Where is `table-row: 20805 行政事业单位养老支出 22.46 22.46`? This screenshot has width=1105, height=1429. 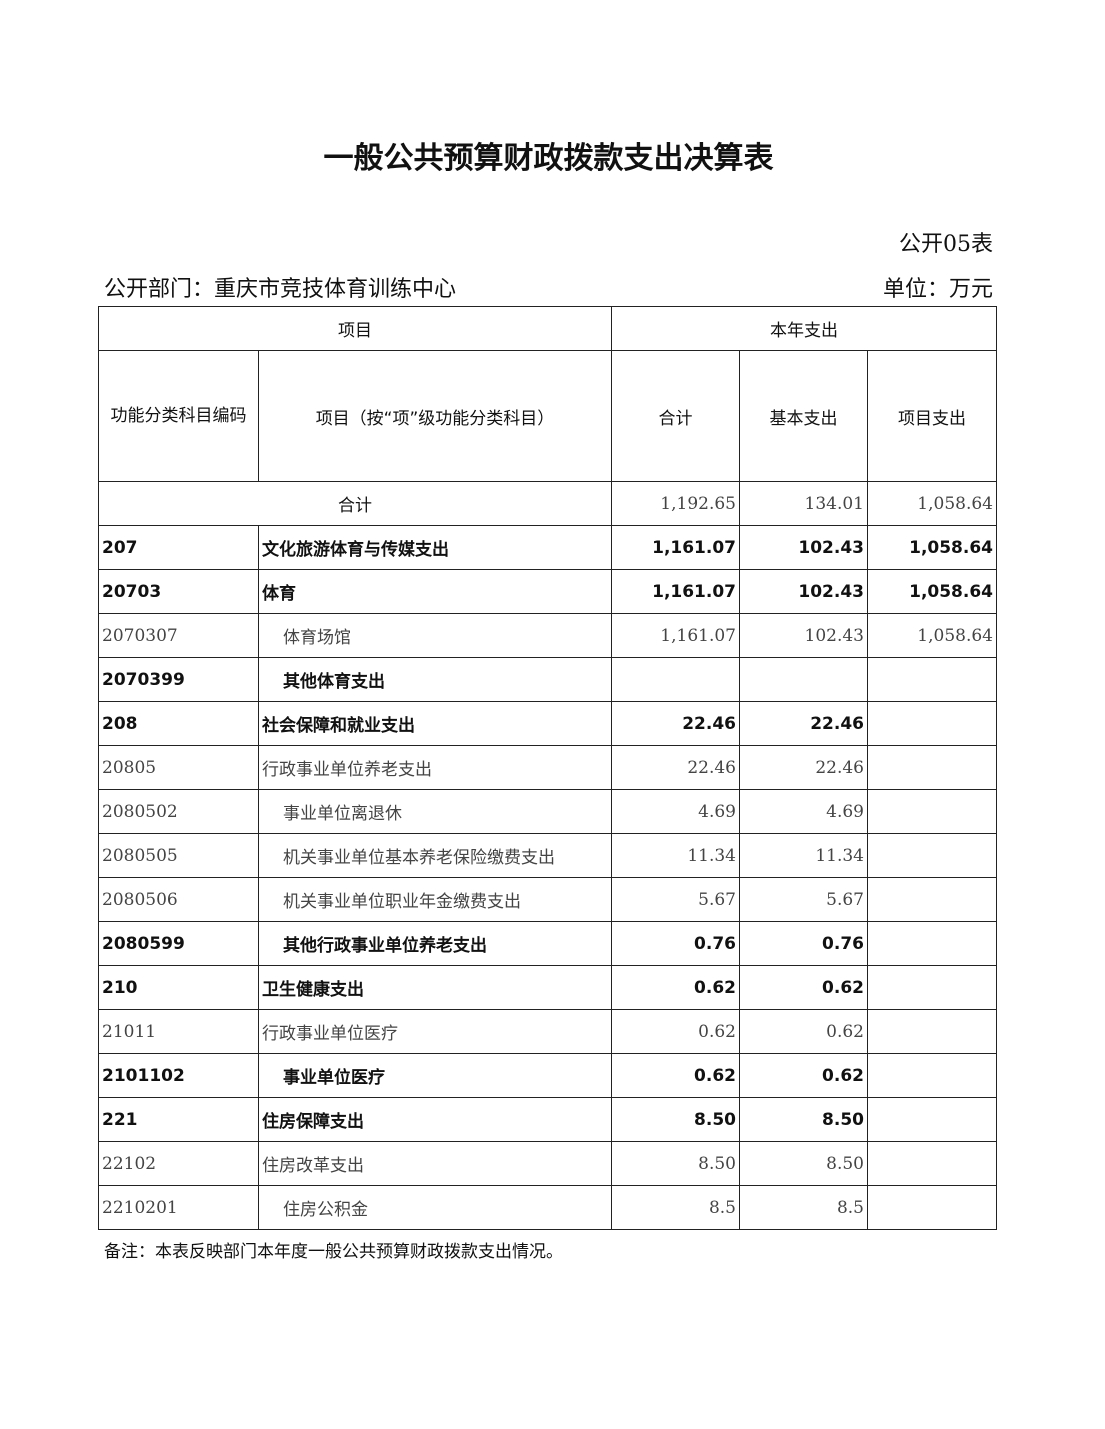 table-row: 20805 行政事业单位养老支出 22.46 22.46 is located at coordinates (547, 767).